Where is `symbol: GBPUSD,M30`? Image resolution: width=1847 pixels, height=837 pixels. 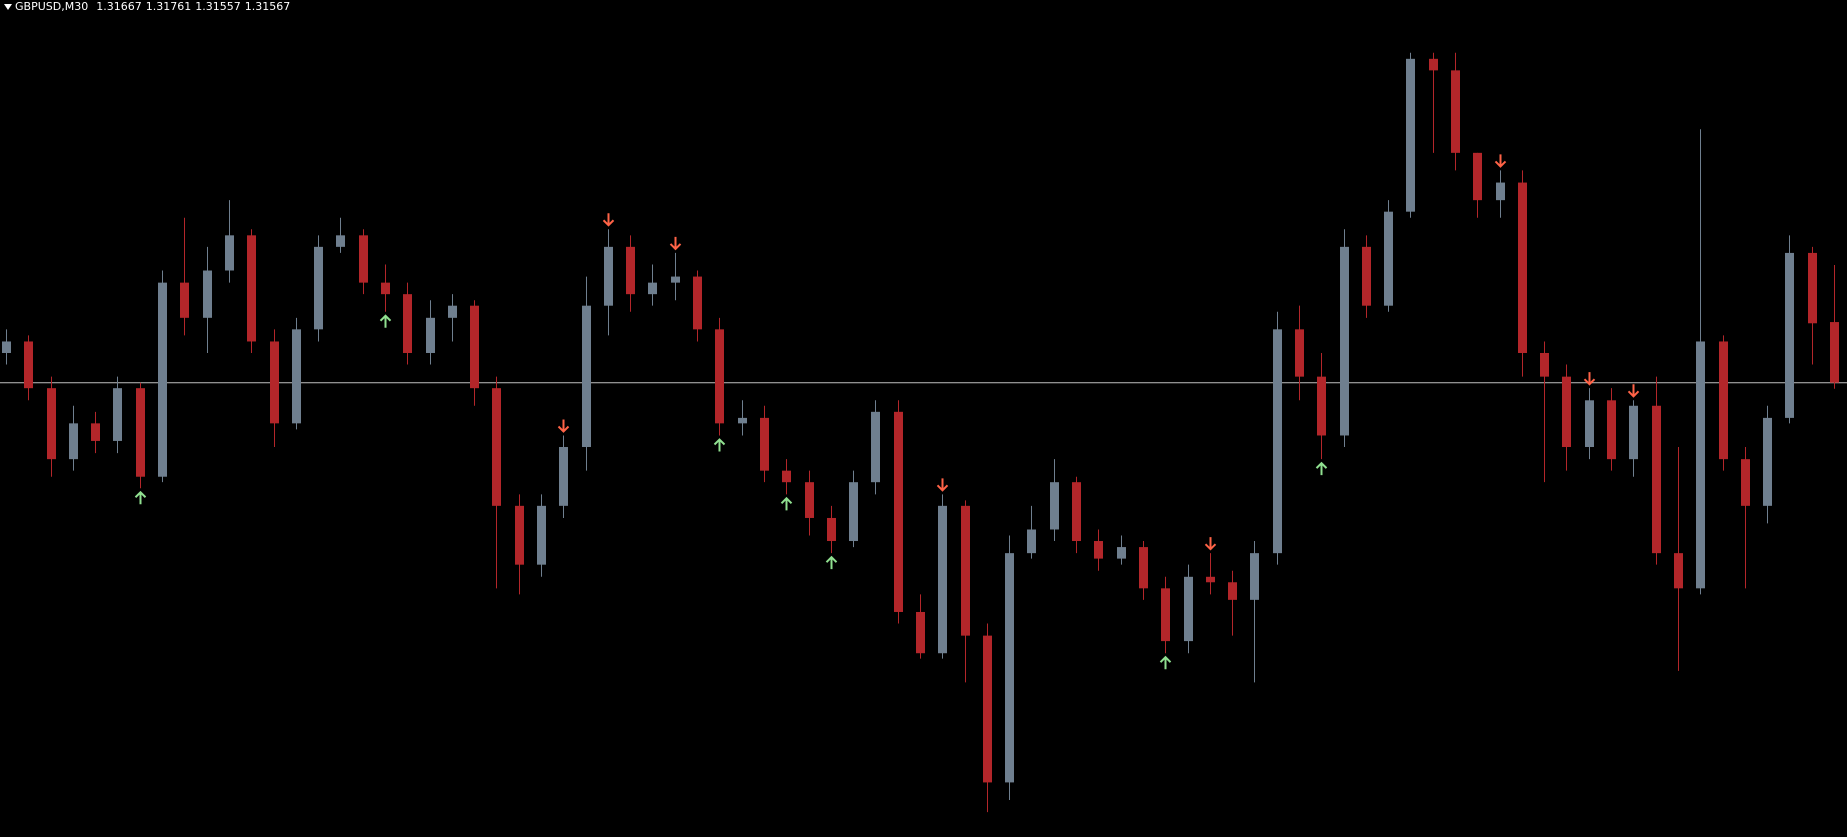 symbol: GBPUSD,M30 is located at coordinates (52, 6).